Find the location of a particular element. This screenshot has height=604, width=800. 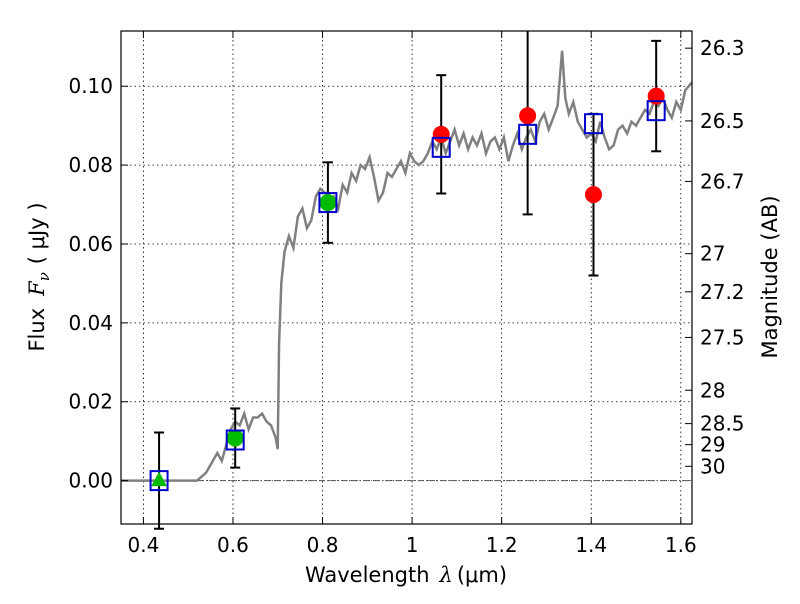

x-tick-label: 1.4 is located at coordinates (591, 545).